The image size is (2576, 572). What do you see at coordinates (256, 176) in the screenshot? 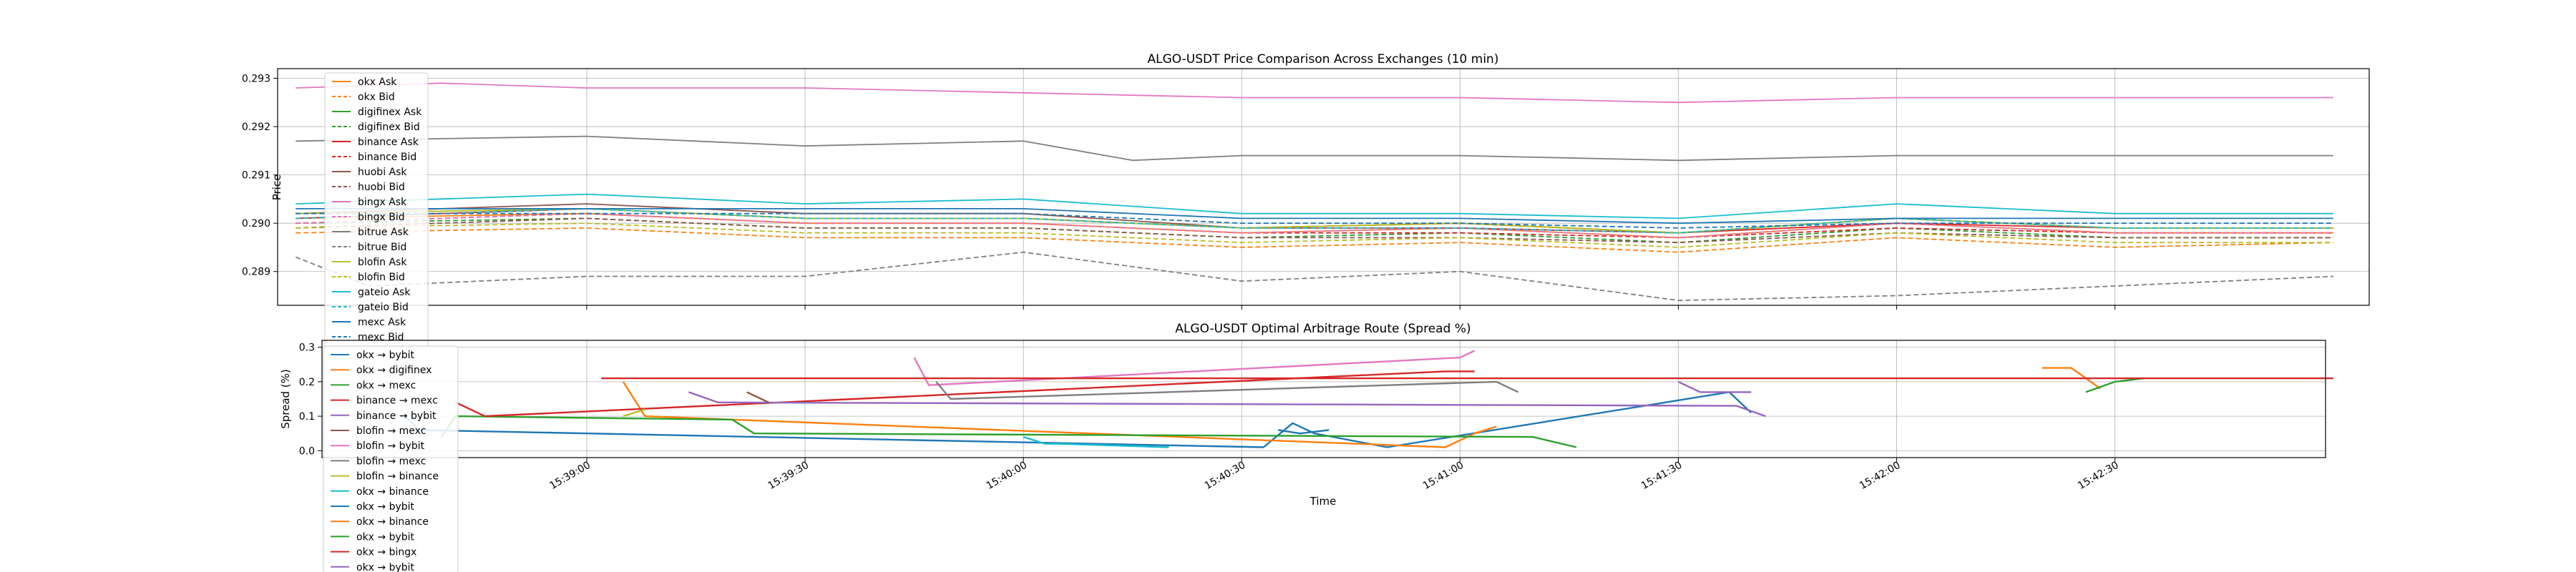
I see `y-tick-label: 0.291` at bounding box center [256, 176].